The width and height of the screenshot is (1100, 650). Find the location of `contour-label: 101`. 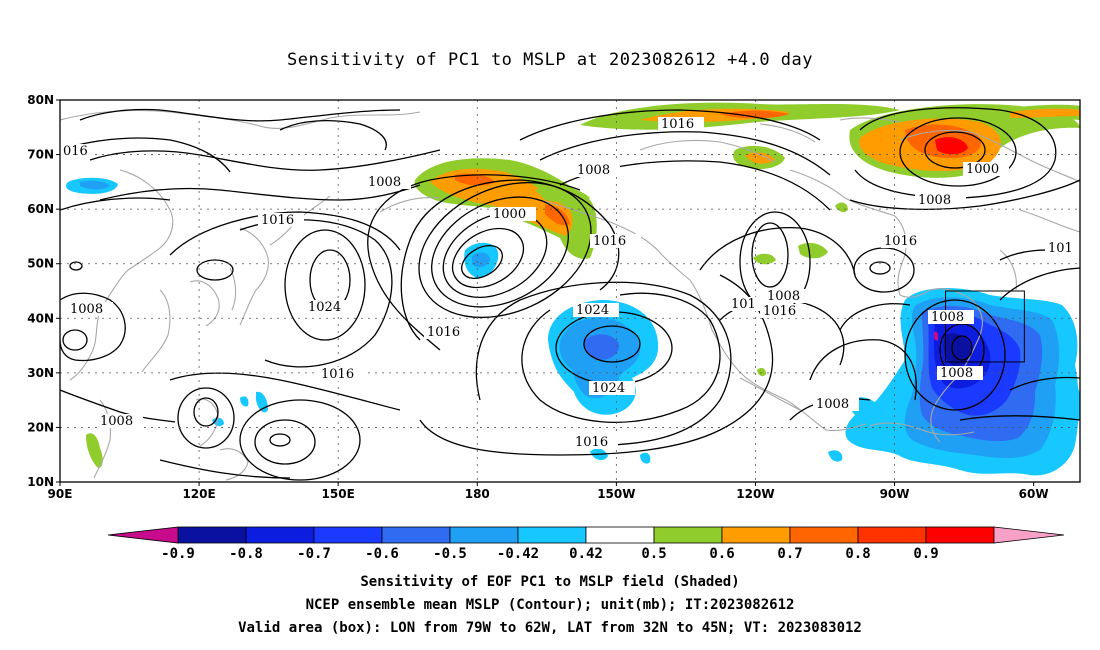

contour-label: 101 is located at coordinates (1062, 248).